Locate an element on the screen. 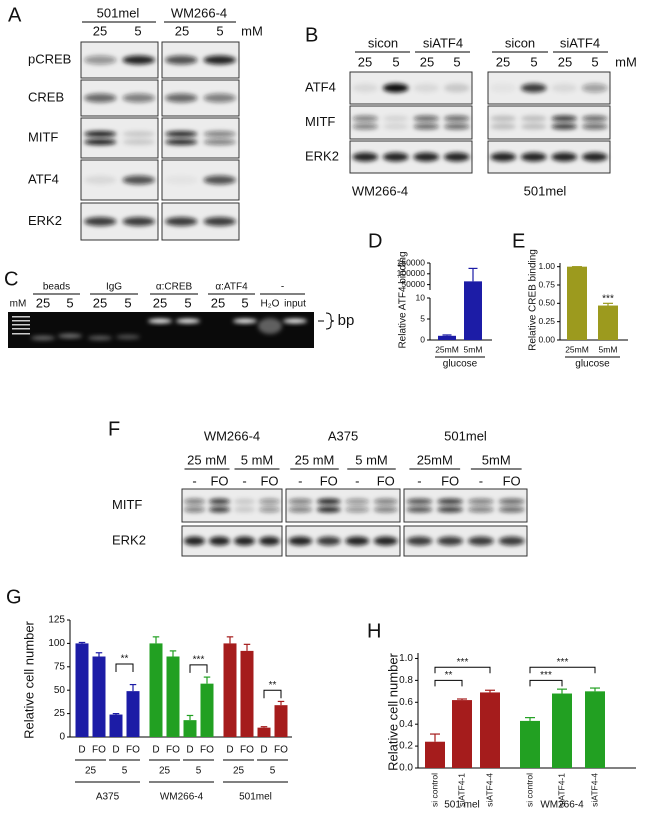  x-tick-label: siATF4-1 is located at coordinates (561, 790).